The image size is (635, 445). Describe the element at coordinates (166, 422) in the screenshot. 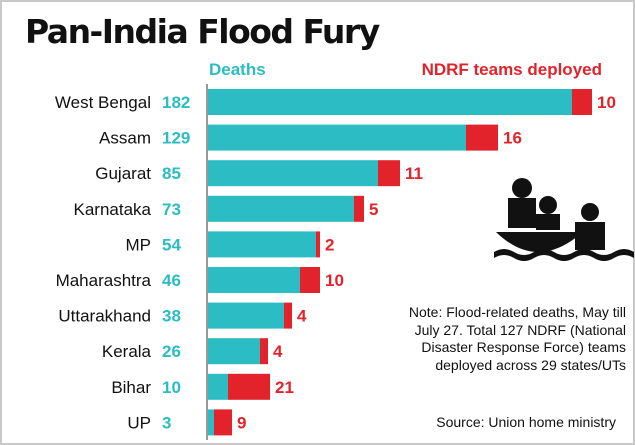

I see `deaths-value-label: 3` at that location.